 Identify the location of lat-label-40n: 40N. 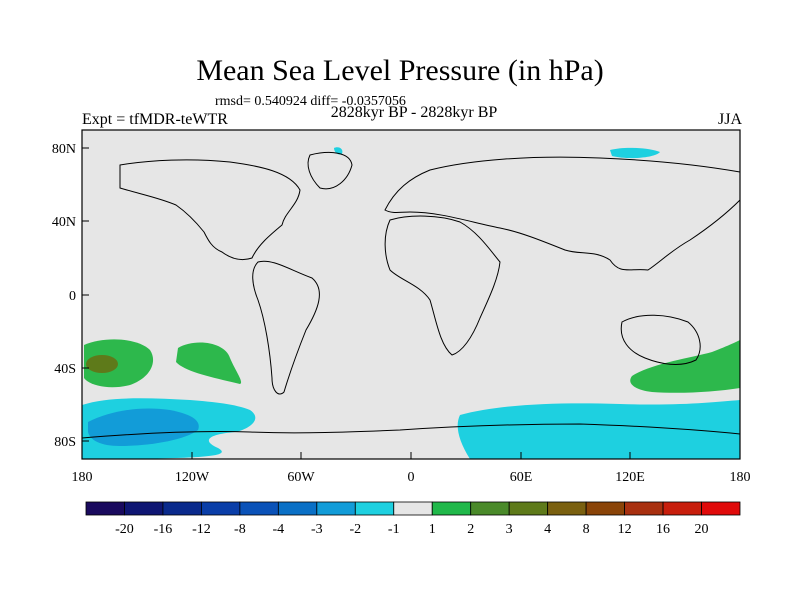
(64, 222).